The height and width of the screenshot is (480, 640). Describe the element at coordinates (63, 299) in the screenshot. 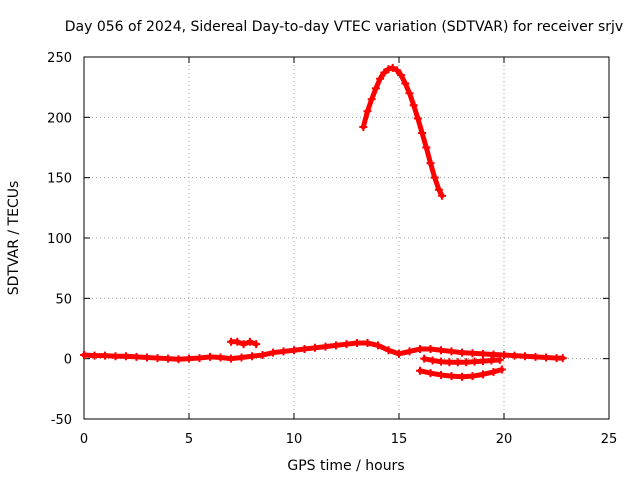

I see `y-tick-label: 50` at that location.